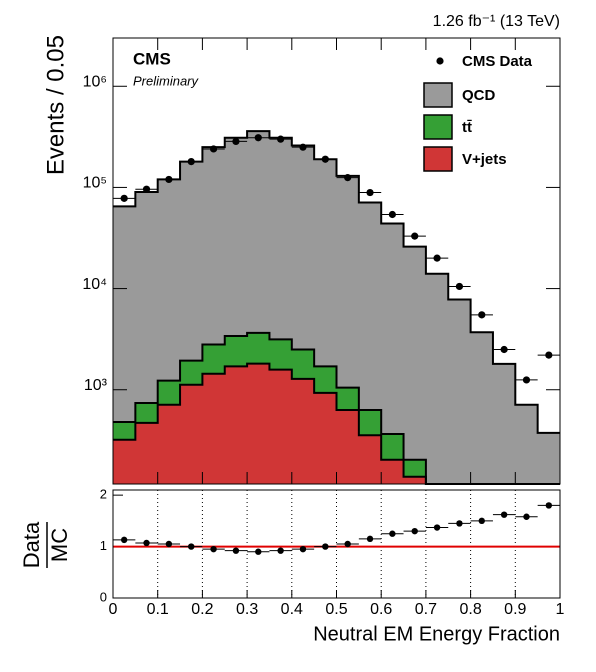 The image size is (596, 672). Describe the element at coordinates (292, 609) in the screenshot. I see `x-tick-label: 0.4` at that location.